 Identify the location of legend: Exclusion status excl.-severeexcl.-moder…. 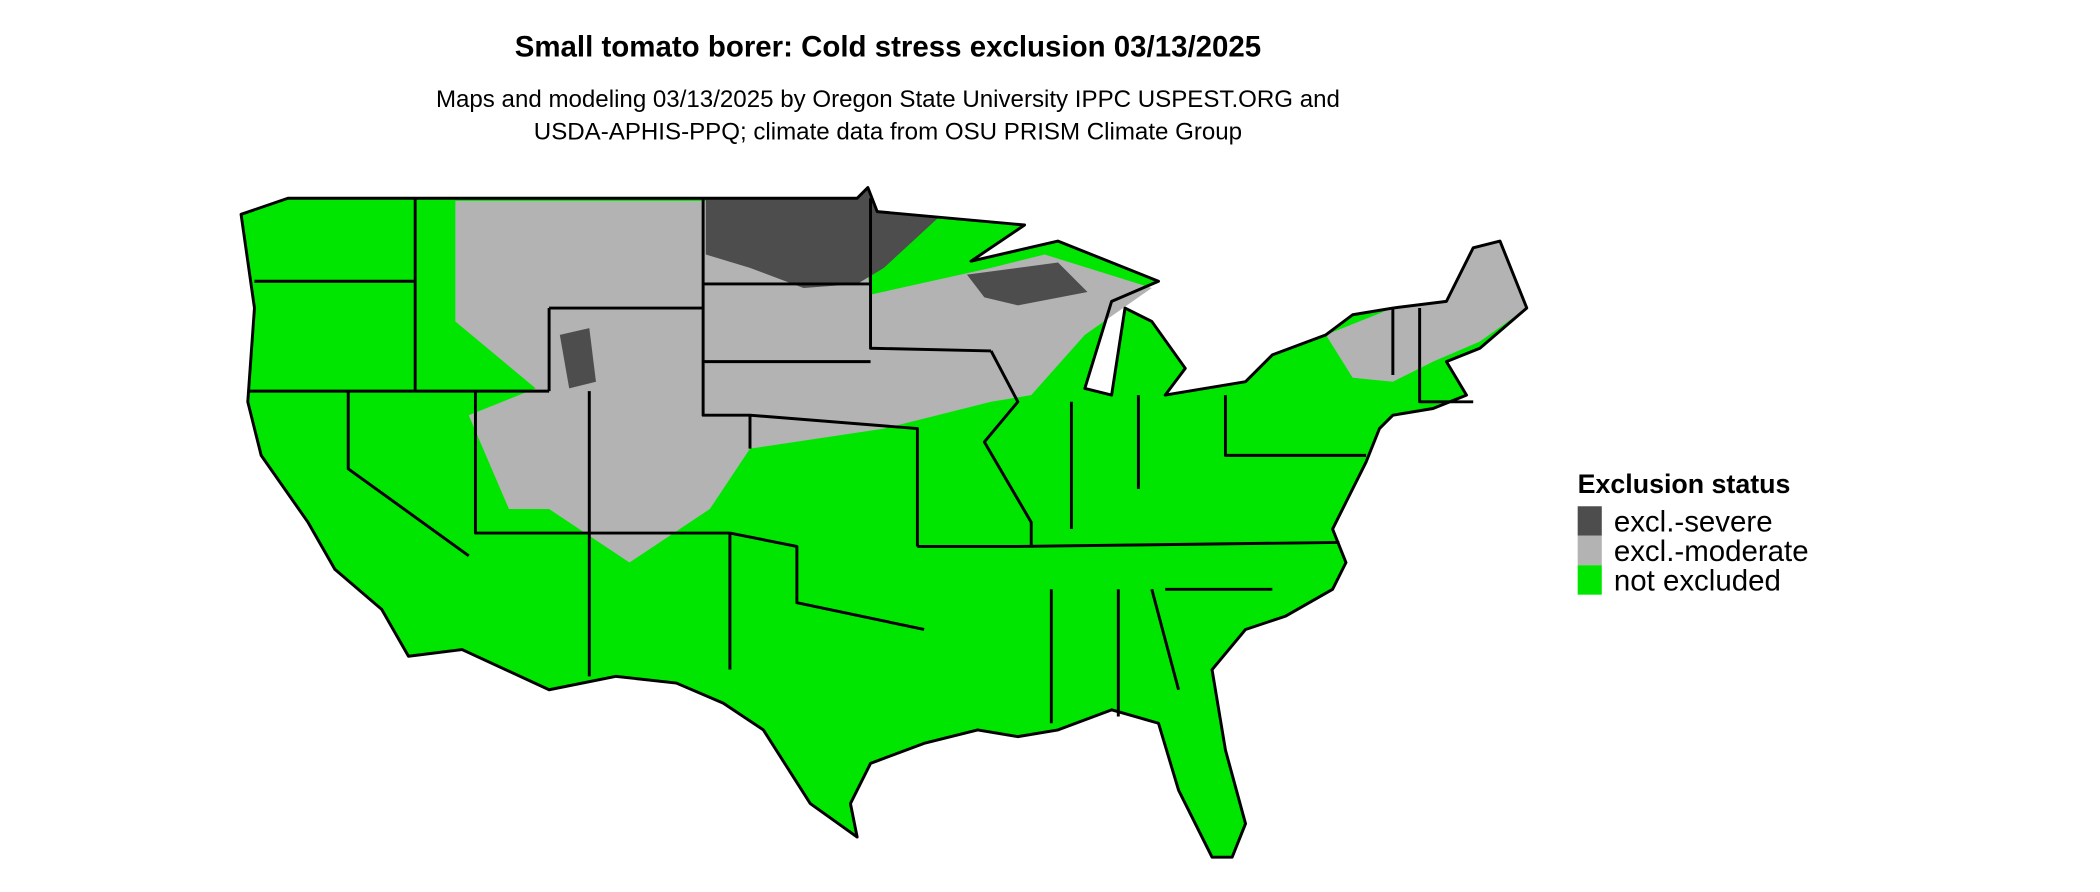
(1693, 533).